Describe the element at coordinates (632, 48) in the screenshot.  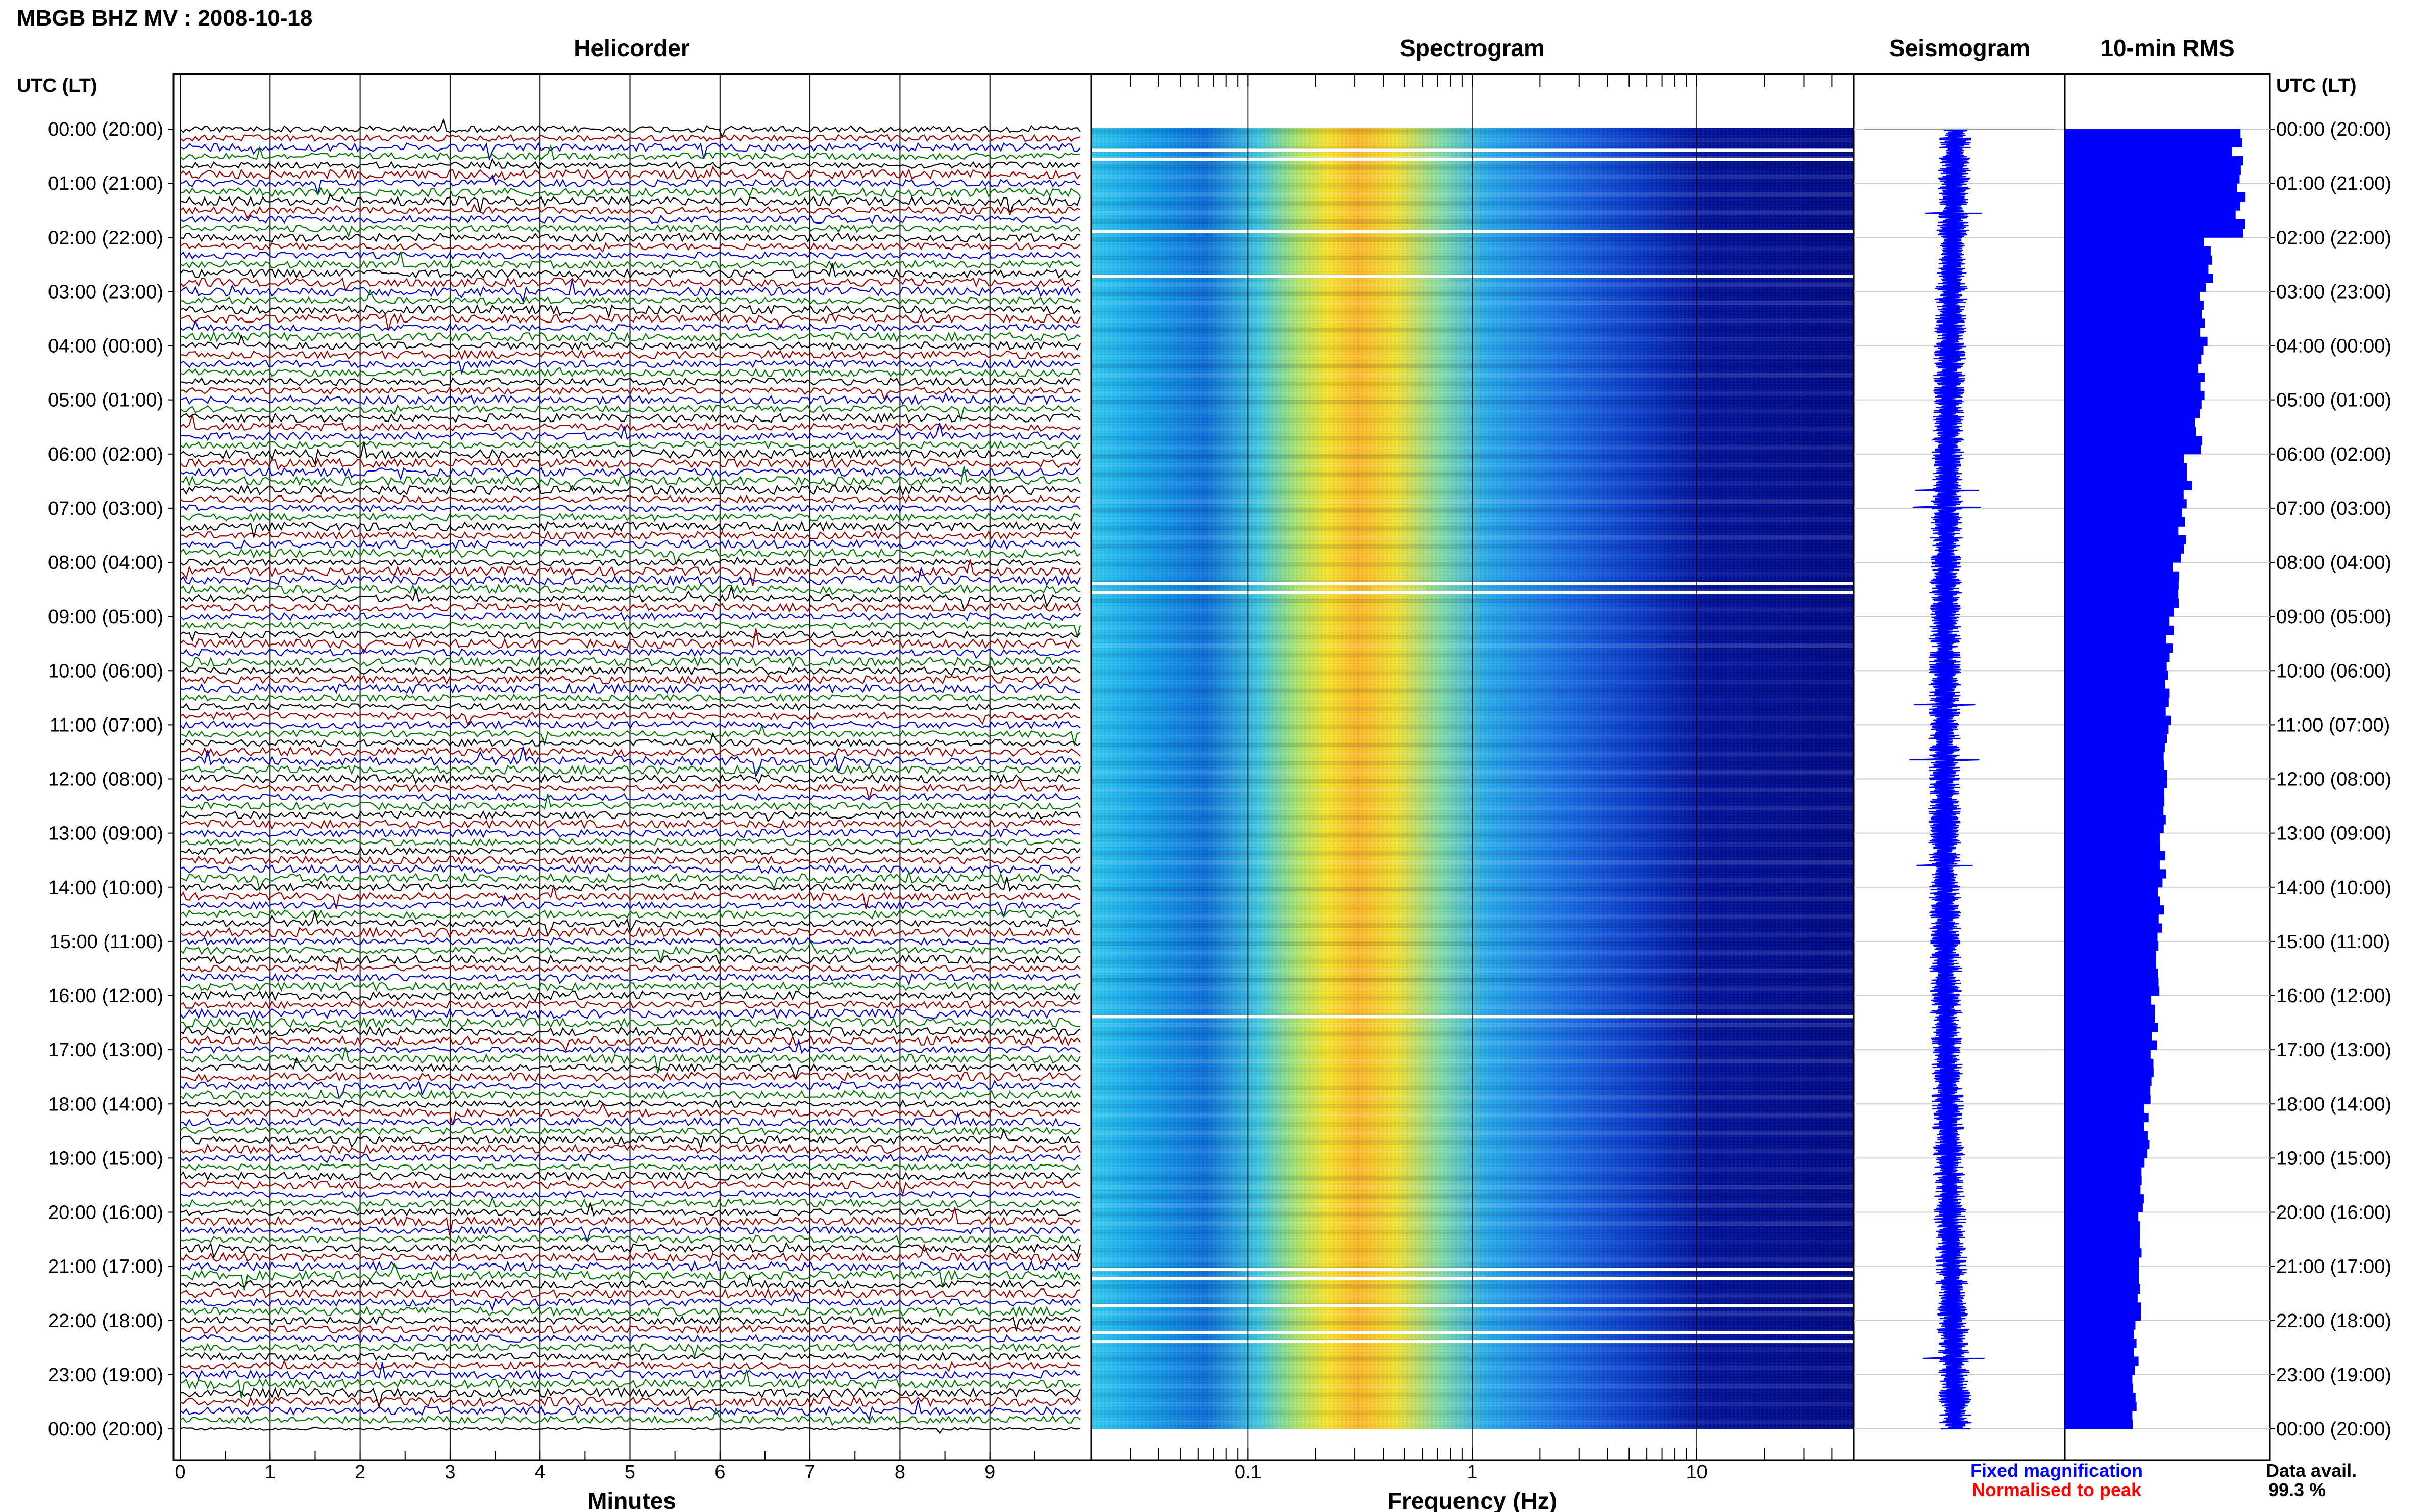
I see `helicorder-title: Helicorder` at that location.